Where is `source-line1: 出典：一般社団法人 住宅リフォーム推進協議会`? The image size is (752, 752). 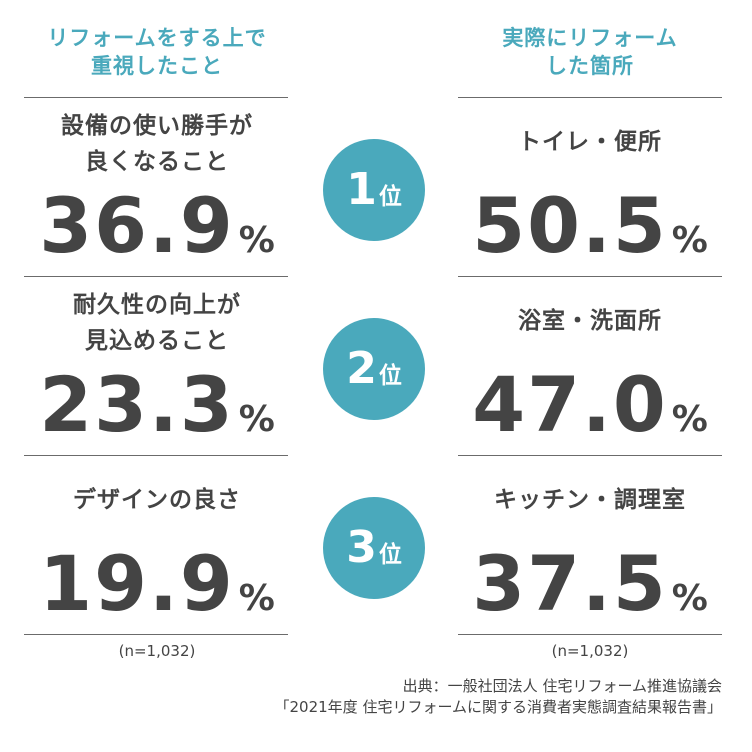
source-line1: 出典：一般社団法人 住宅リフォーム推進協議会 is located at coordinates (562, 686).